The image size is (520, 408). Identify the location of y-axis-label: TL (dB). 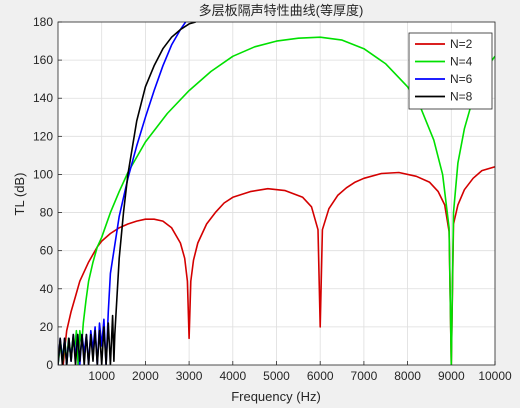
(19, 194).